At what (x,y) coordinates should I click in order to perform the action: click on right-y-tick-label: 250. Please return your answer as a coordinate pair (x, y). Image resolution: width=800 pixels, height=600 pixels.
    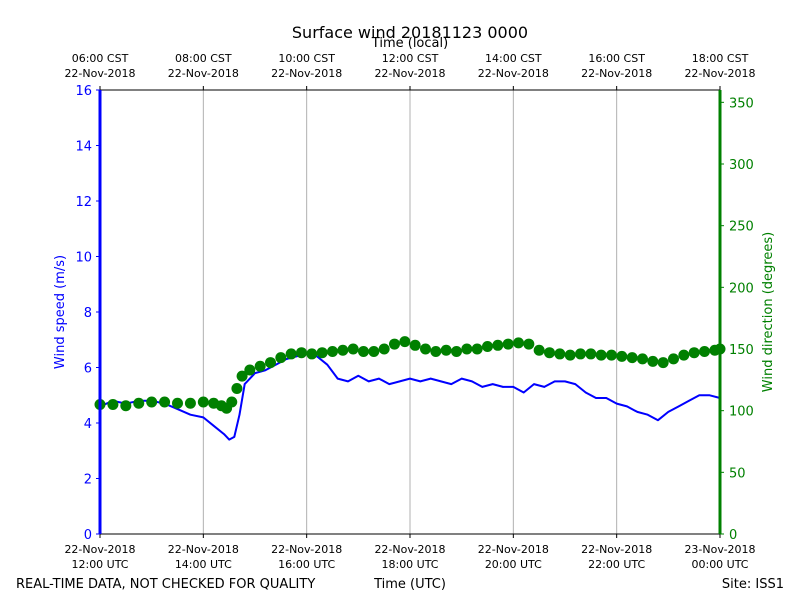
    Looking at the image, I should click on (741, 227).